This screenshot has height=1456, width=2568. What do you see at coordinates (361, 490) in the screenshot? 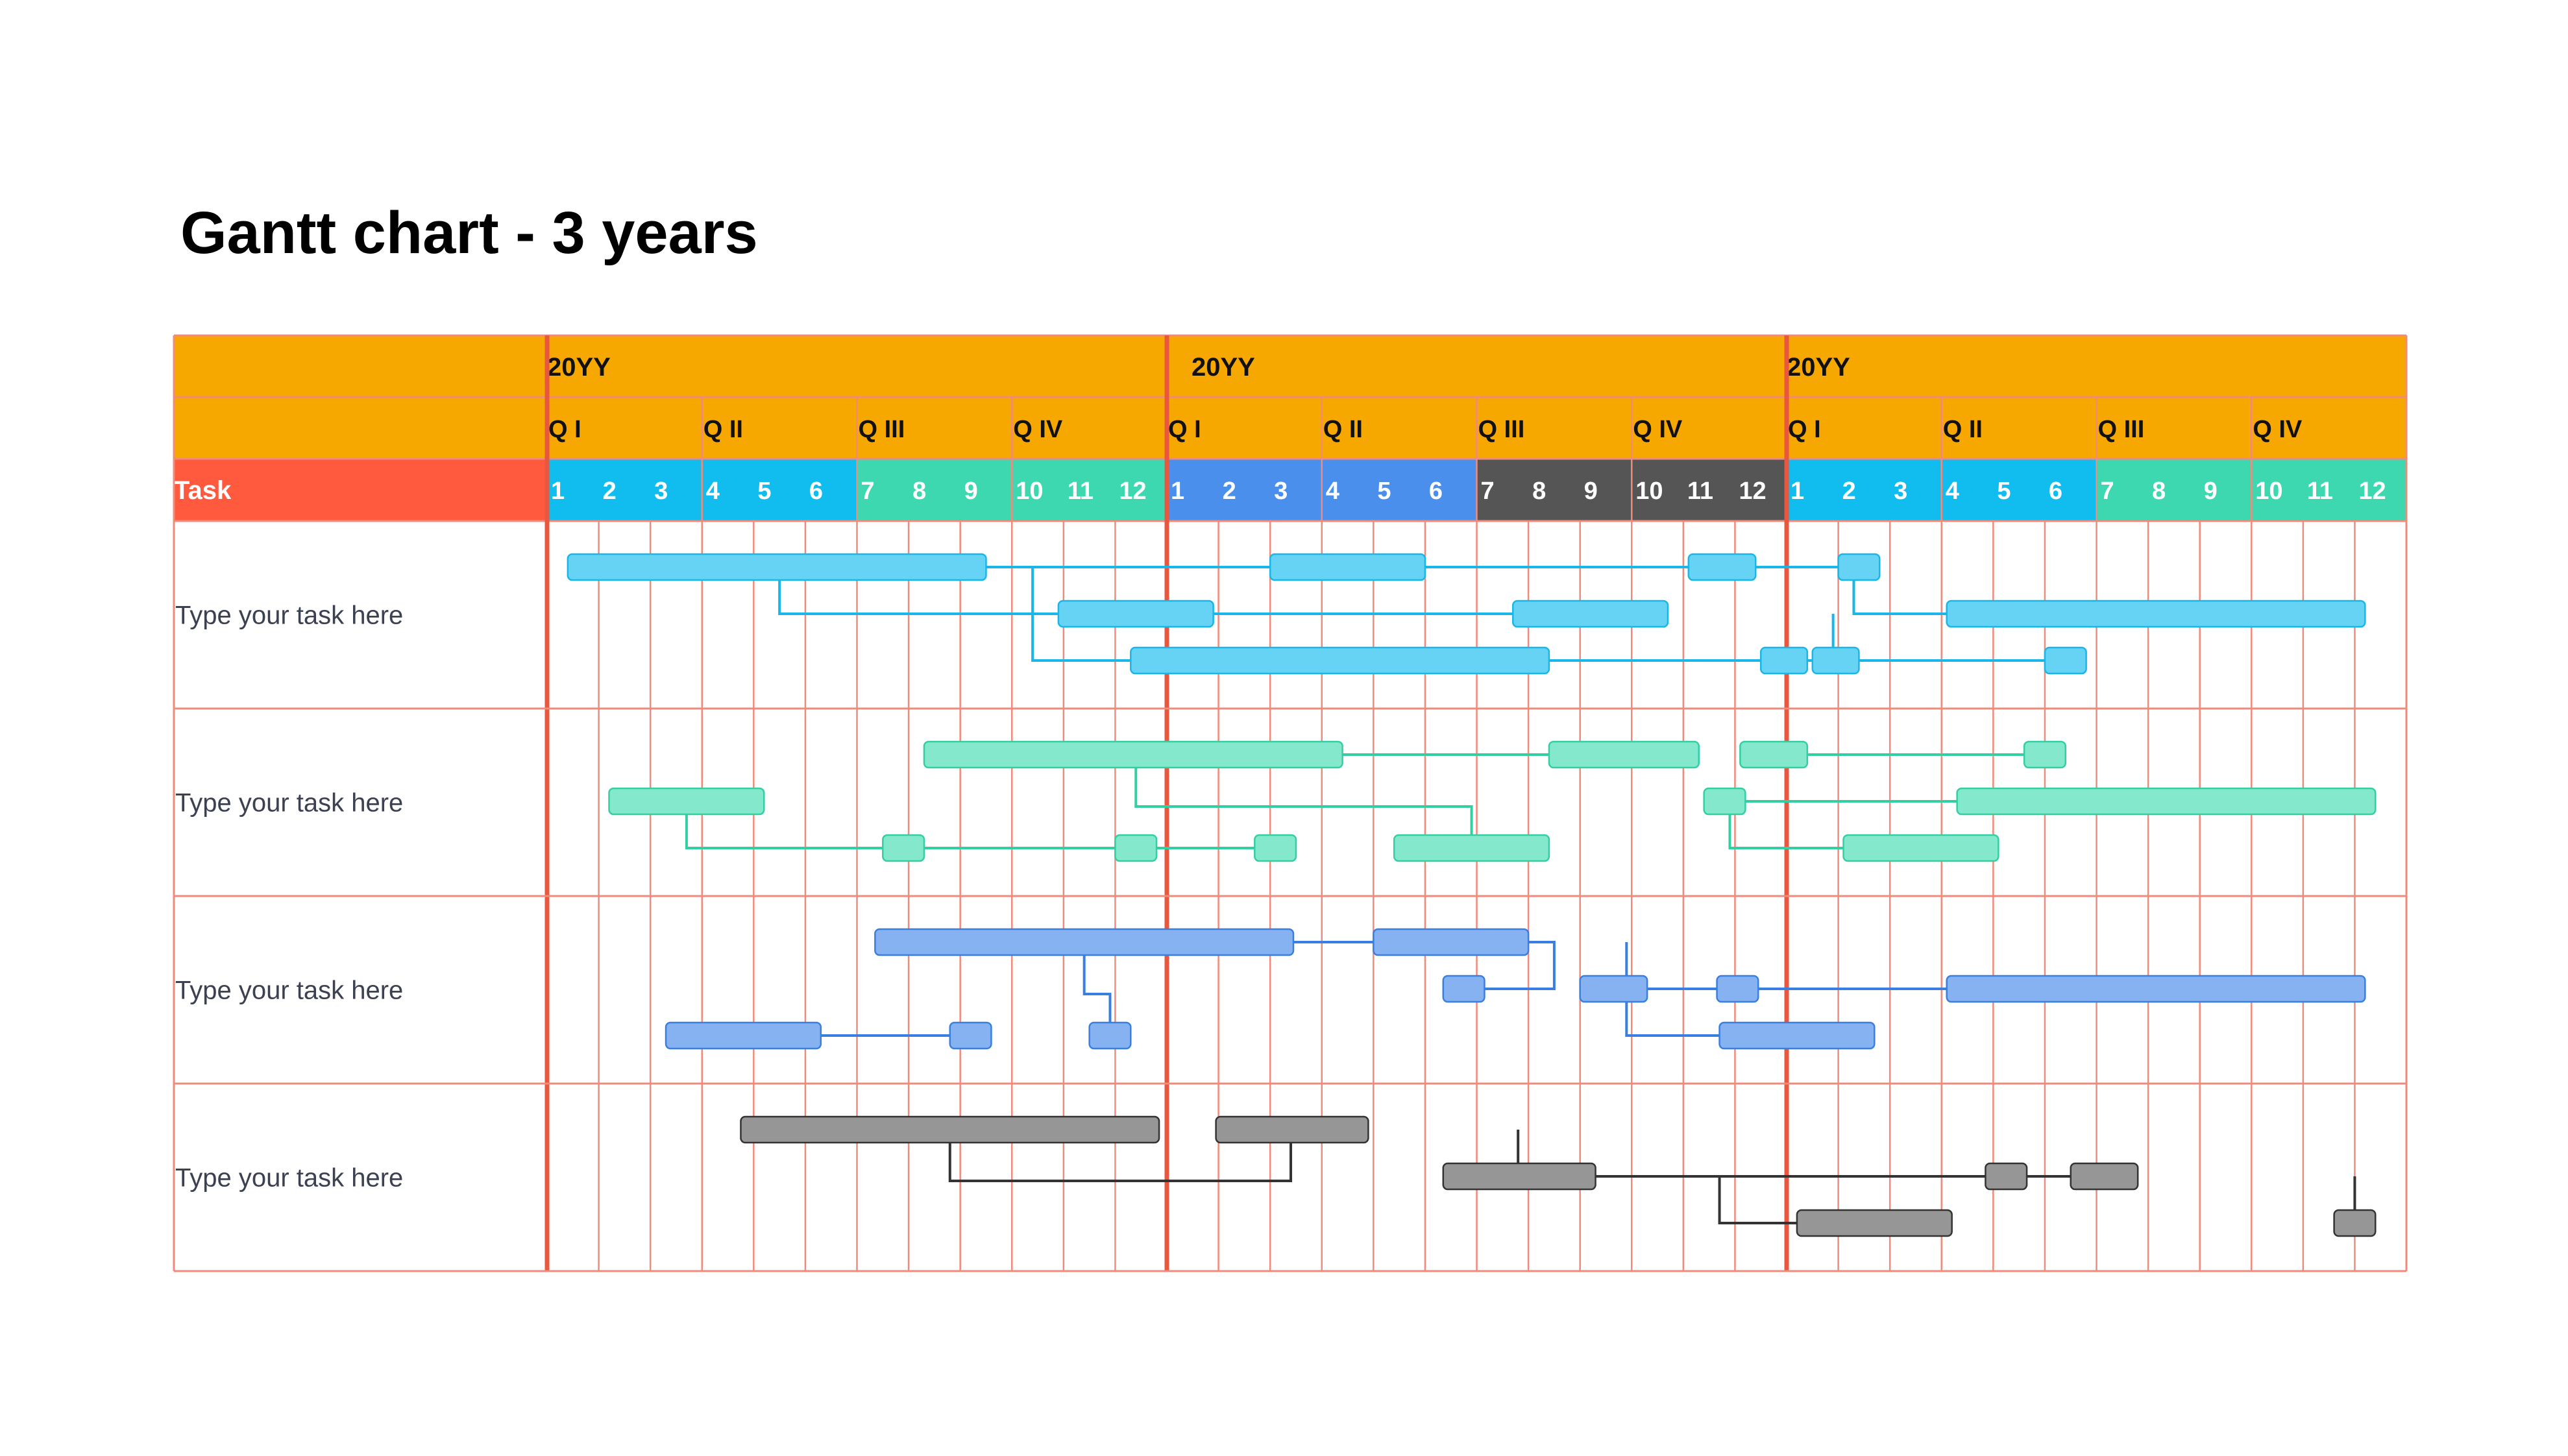
I see `task-header-cell` at bounding box center [361, 490].